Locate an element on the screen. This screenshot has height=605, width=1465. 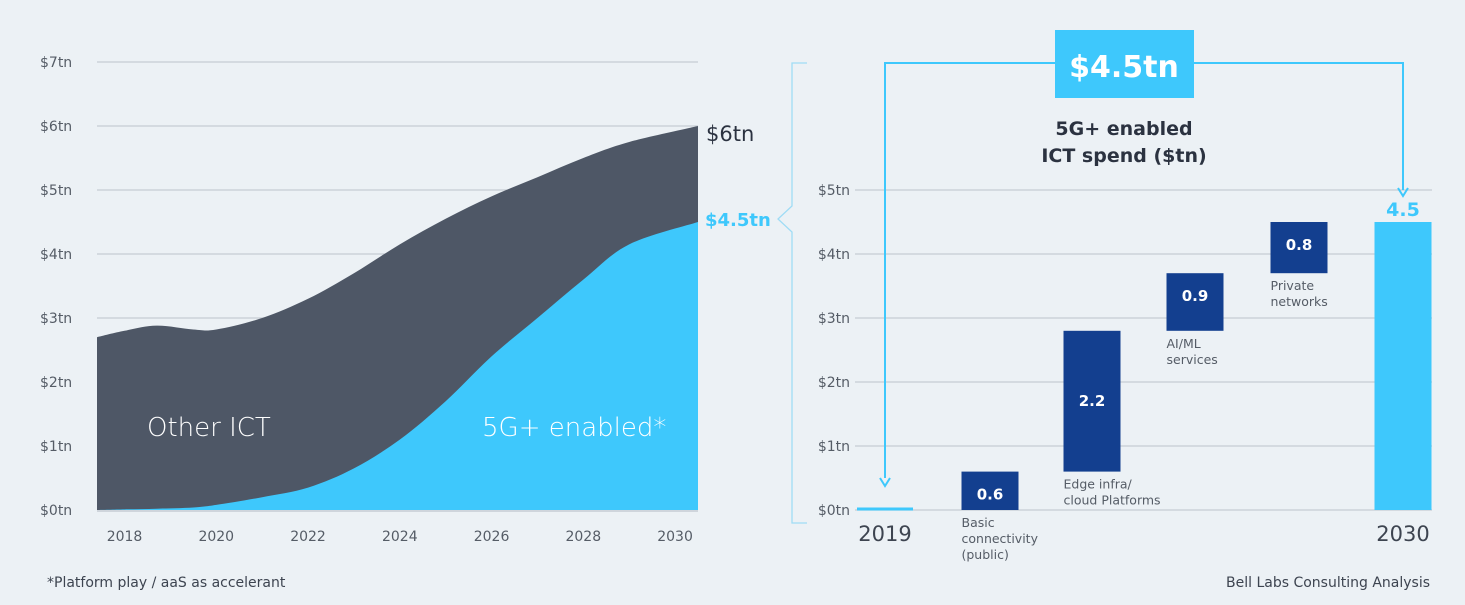
source-note: Bell Labs Consulting Analysis is located at coordinates (1328, 583).